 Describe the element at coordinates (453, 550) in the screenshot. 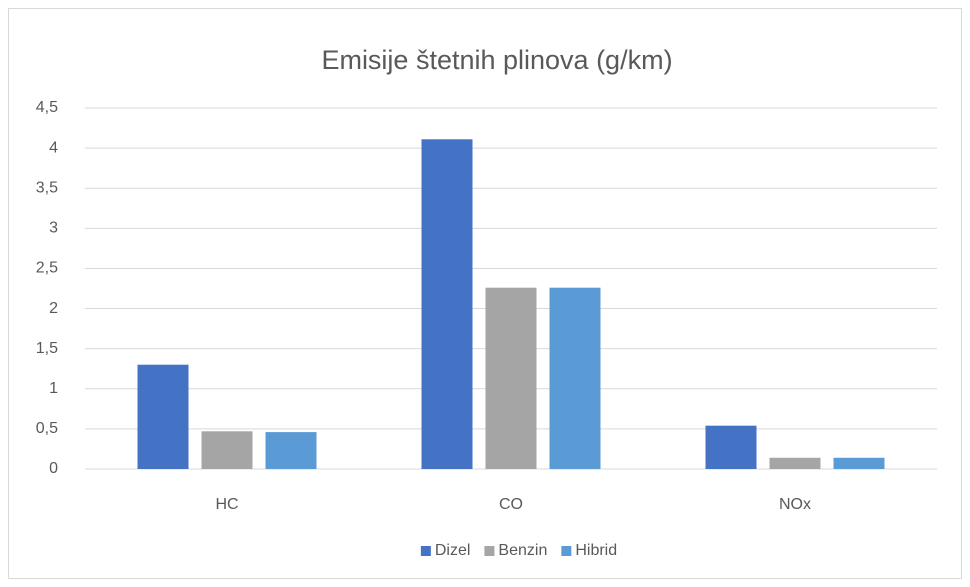

I see `legend-label: Dizel` at that location.